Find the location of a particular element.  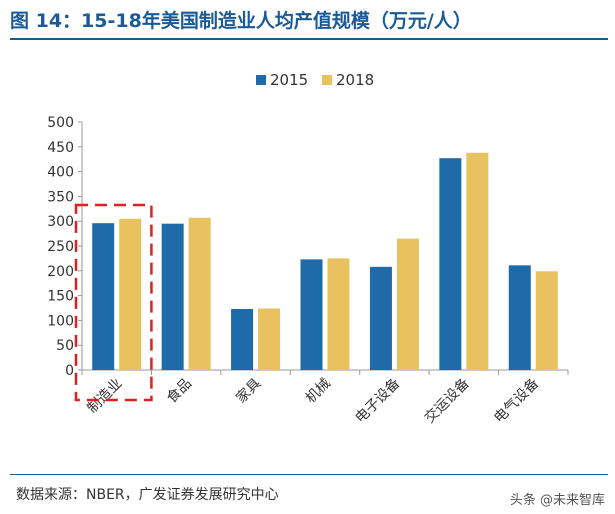

bar-2015-电子设备 is located at coordinates (380, 318).